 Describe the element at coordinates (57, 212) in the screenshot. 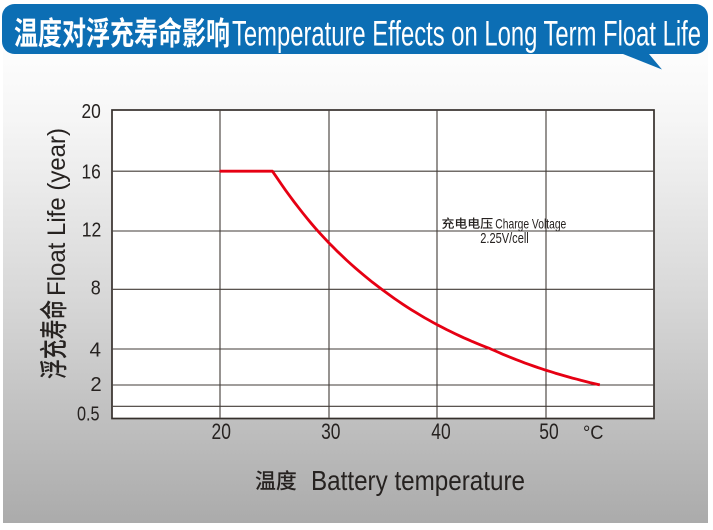

I see `svg-text: Float Life (year)` at that location.